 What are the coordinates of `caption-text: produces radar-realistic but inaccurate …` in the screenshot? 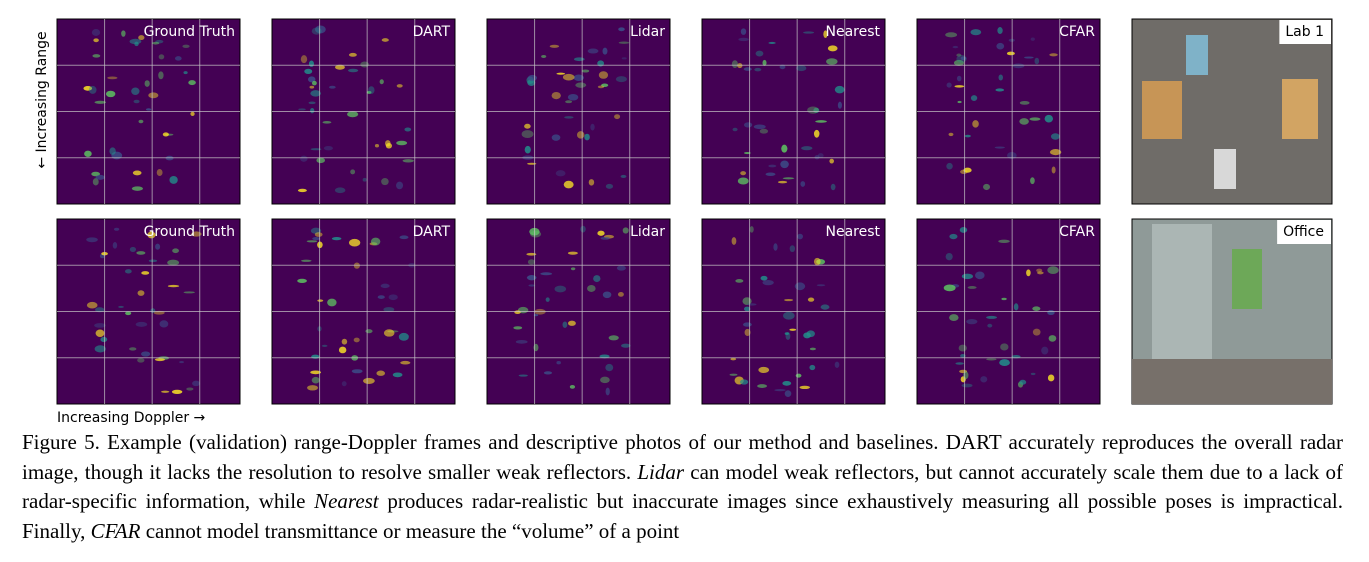 It's located at (682, 516).